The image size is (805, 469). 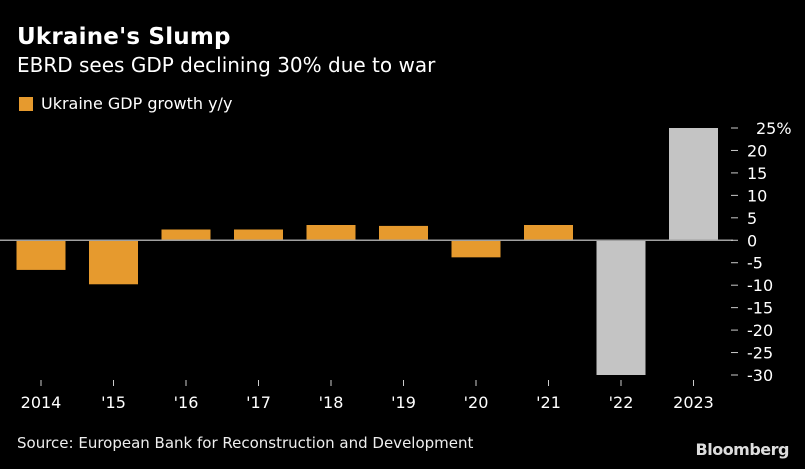 What do you see at coordinates (331, 402) in the screenshot?
I see `x-tick-label: '18` at bounding box center [331, 402].